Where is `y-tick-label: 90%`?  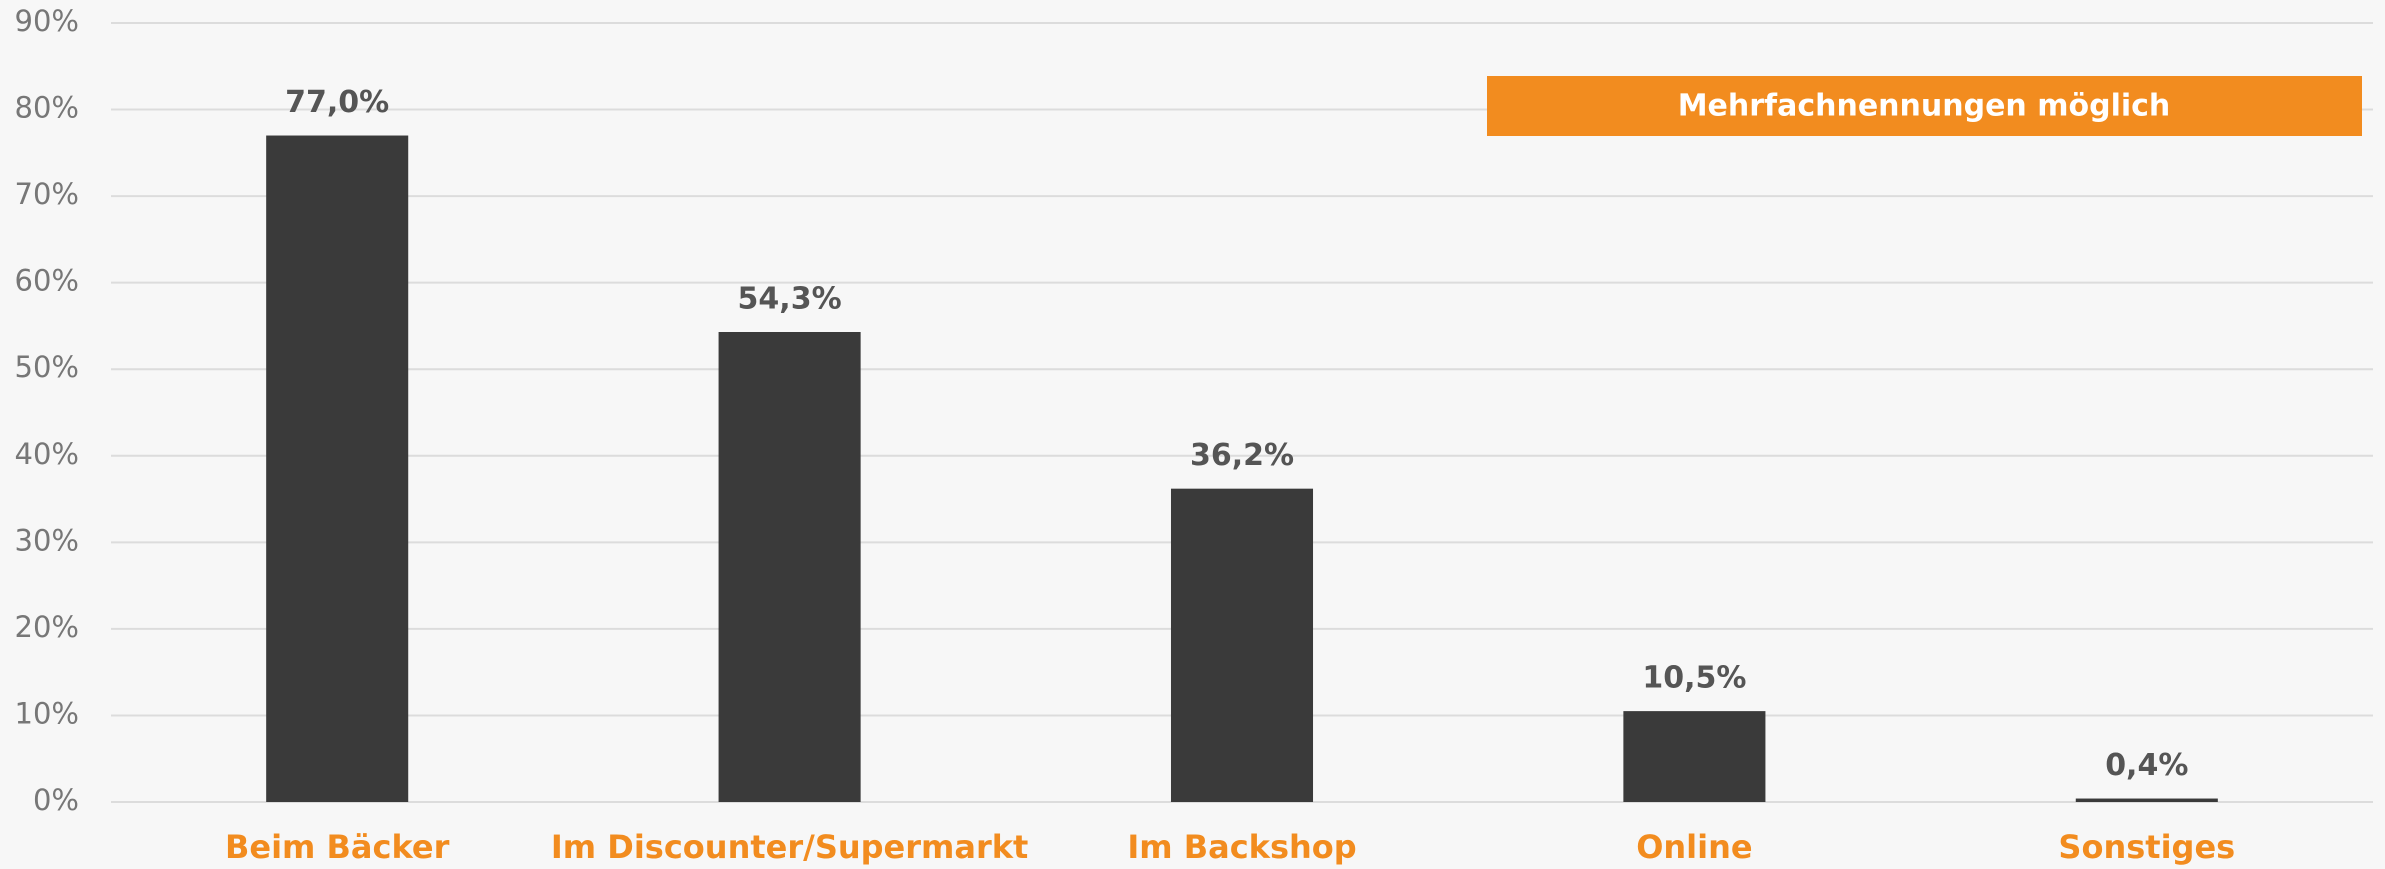 y-tick-label: 90% is located at coordinates (47, 21).